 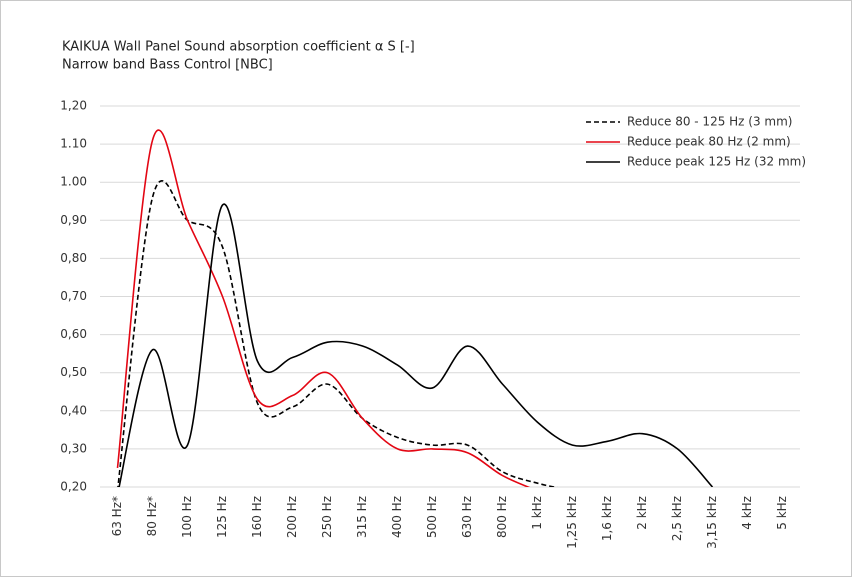 I want to click on x-tick-label: 1,25 kHz, so click(x=572, y=522).